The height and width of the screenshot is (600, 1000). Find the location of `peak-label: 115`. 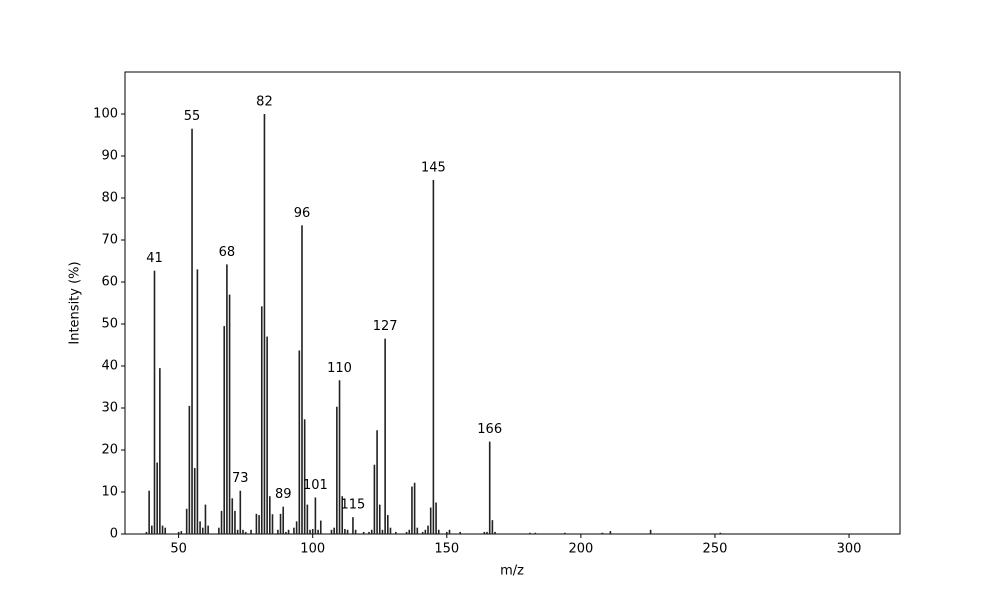

peak-label: 115 is located at coordinates (353, 505).